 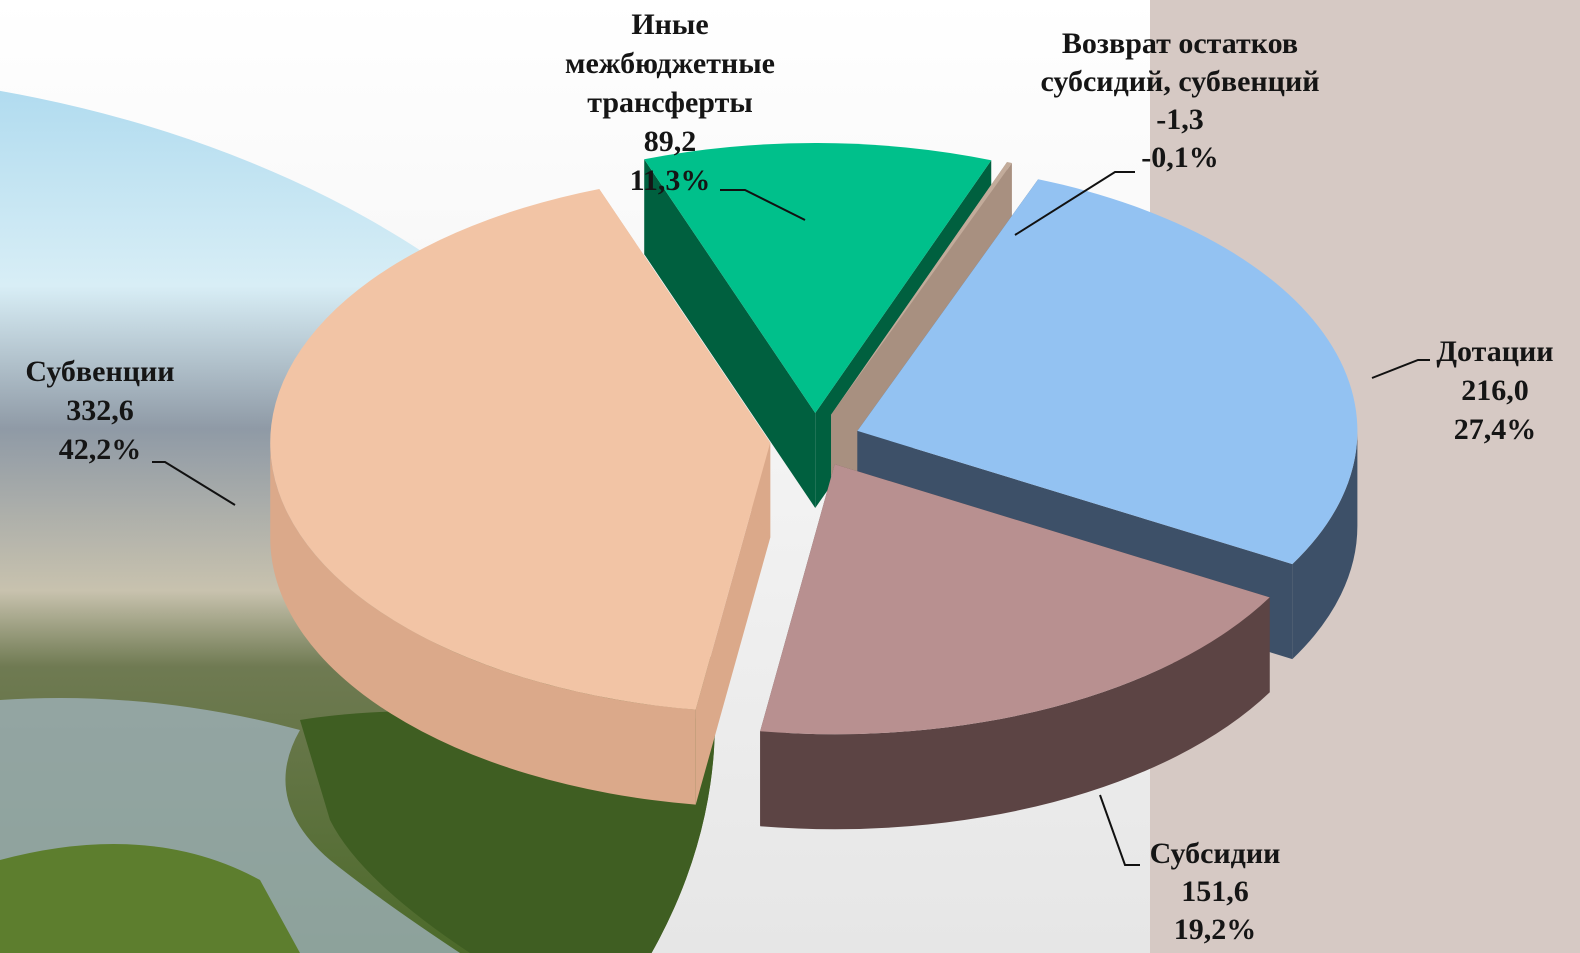 I want to click on category-label: Субвенции, so click(x=100, y=371).